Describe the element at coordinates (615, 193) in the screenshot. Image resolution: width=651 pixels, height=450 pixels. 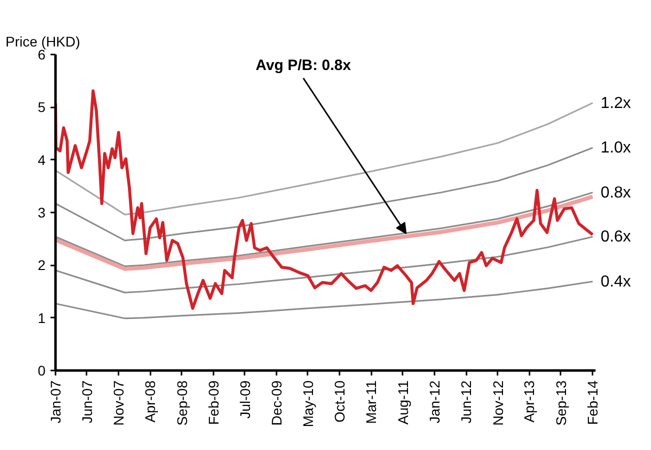
I see `series-label: 0.8x` at that location.